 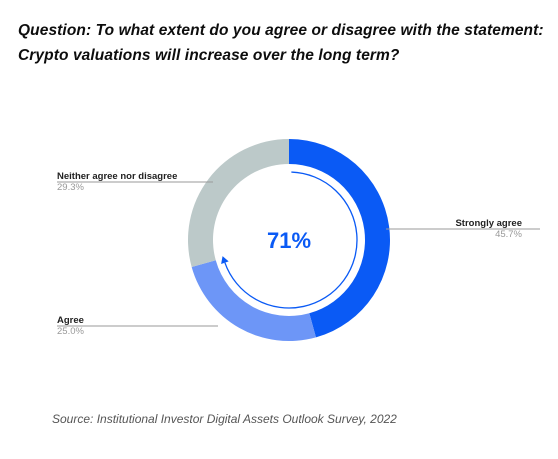 I want to click on agreement-arc-arrowhead, so click(x=225, y=260).